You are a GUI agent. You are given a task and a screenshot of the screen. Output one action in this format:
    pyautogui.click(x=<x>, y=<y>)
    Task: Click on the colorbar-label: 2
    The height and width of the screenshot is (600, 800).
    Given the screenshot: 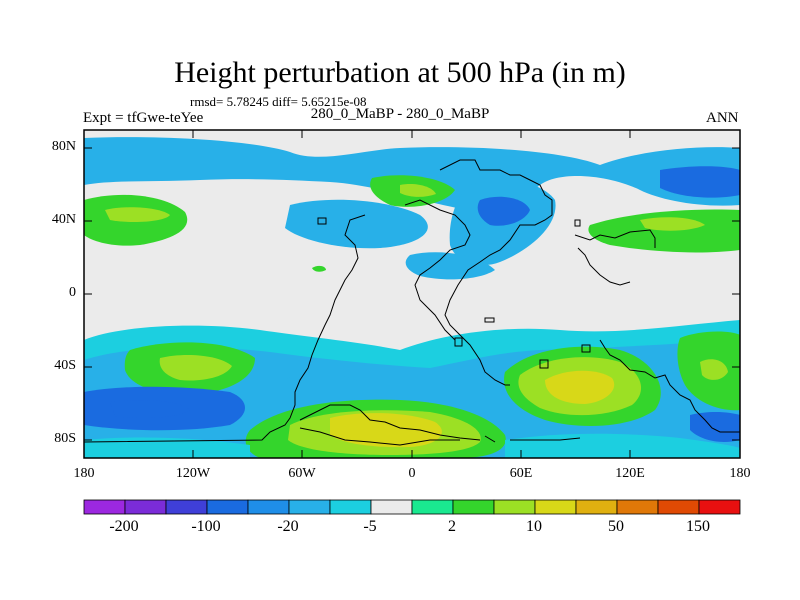 What is the action you would take?
    pyautogui.click(x=452, y=526)
    